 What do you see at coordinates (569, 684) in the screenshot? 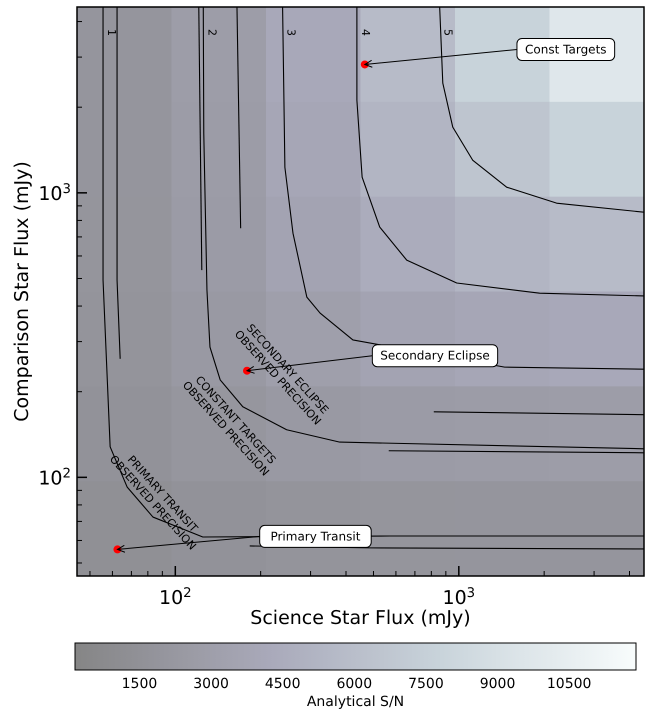
I see `color-bar-label: 10500` at bounding box center [569, 684].